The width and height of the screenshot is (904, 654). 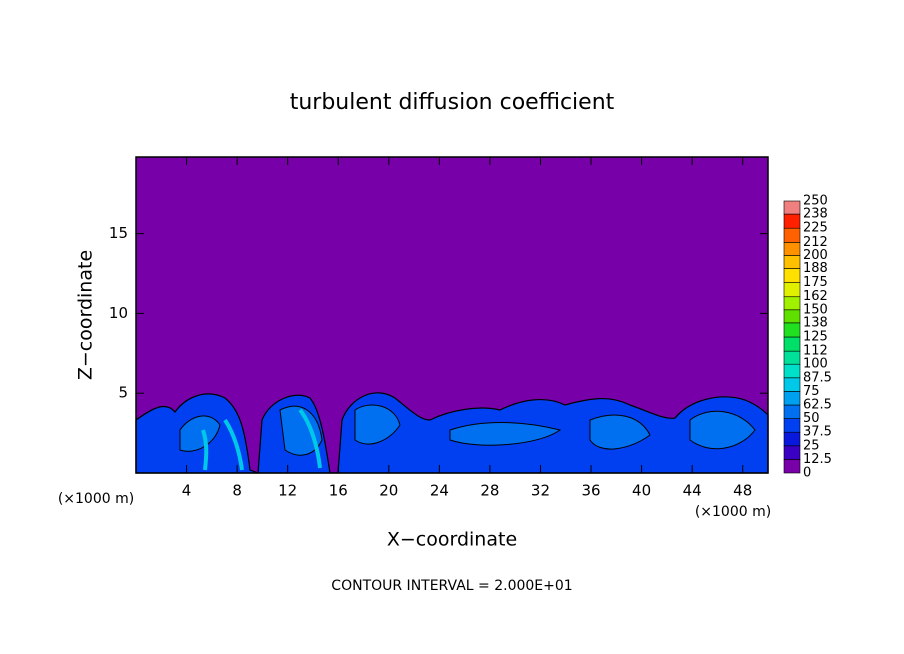 What do you see at coordinates (807, 473) in the screenshot?
I see `colorbar-label: 0` at bounding box center [807, 473].